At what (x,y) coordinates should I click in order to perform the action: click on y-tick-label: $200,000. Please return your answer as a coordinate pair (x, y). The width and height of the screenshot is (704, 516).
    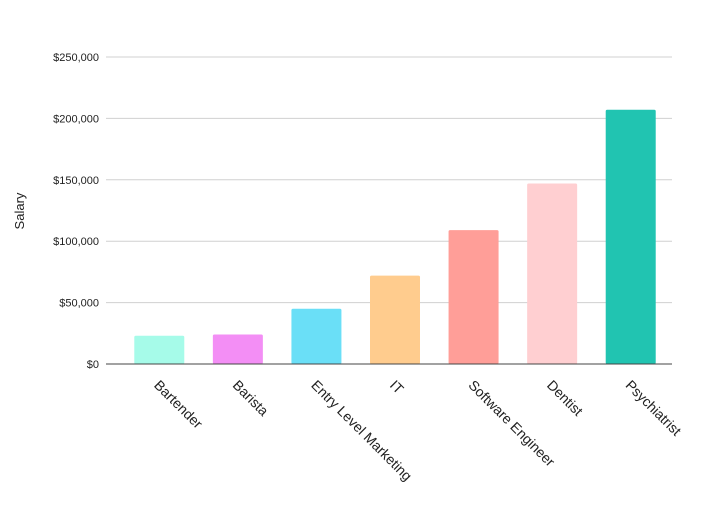
    Looking at the image, I should click on (76, 119).